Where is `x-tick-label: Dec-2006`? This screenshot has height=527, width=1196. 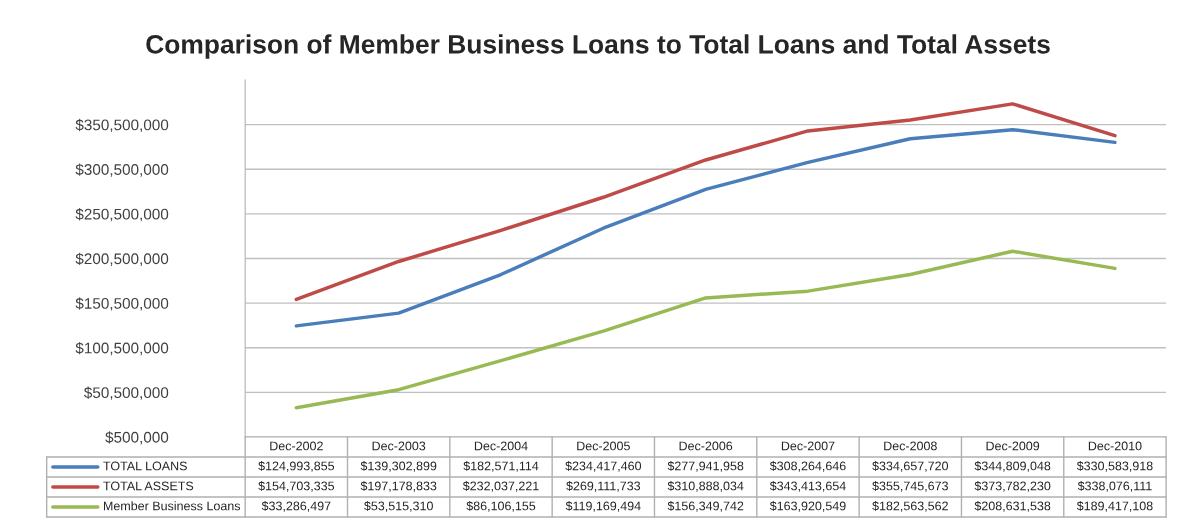
x-tick-label: Dec-2006 is located at coordinates (706, 446).